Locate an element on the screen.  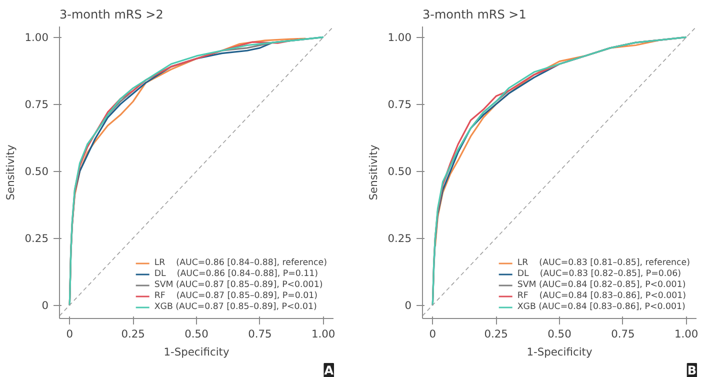
chart-title: 3-month mRS >2 is located at coordinates (112, 15).